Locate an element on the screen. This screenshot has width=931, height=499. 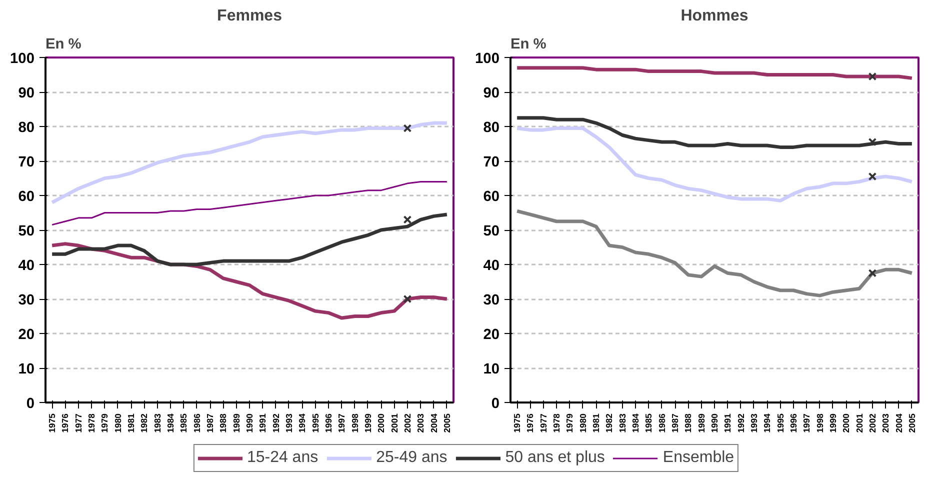
legend-label: 25-49 ans is located at coordinates (412, 458).